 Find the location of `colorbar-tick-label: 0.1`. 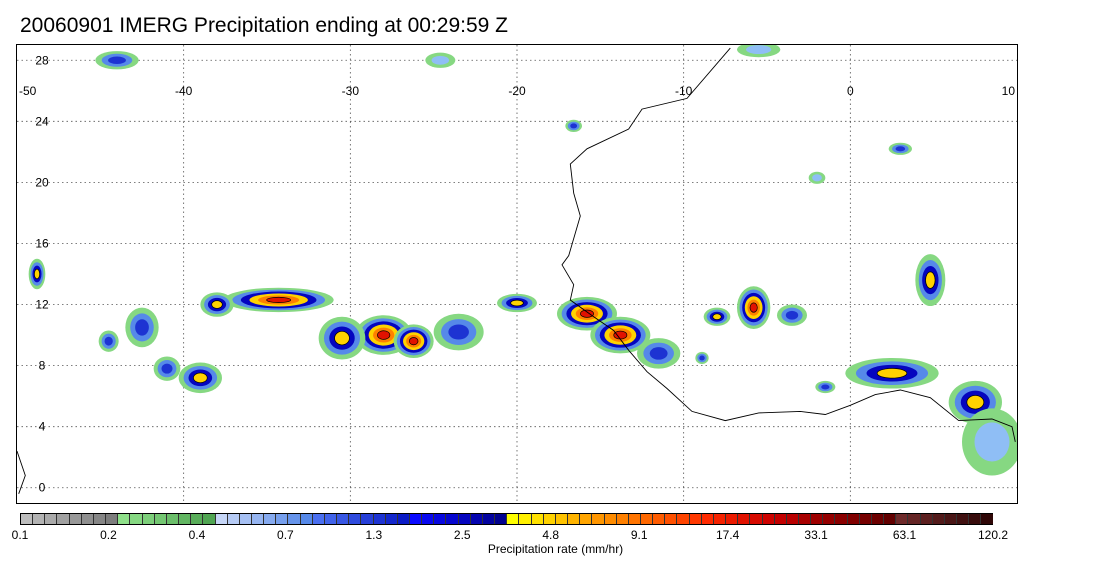

colorbar-tick-label: 0.1 is located at coordinates (20, 535).